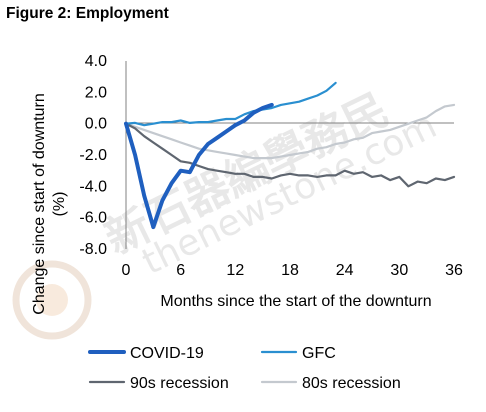  What do you see at coordinates (59, 204) in the screenshot?
I see `y-axis-title-line2: (%)` at bounding box center [59, 204].